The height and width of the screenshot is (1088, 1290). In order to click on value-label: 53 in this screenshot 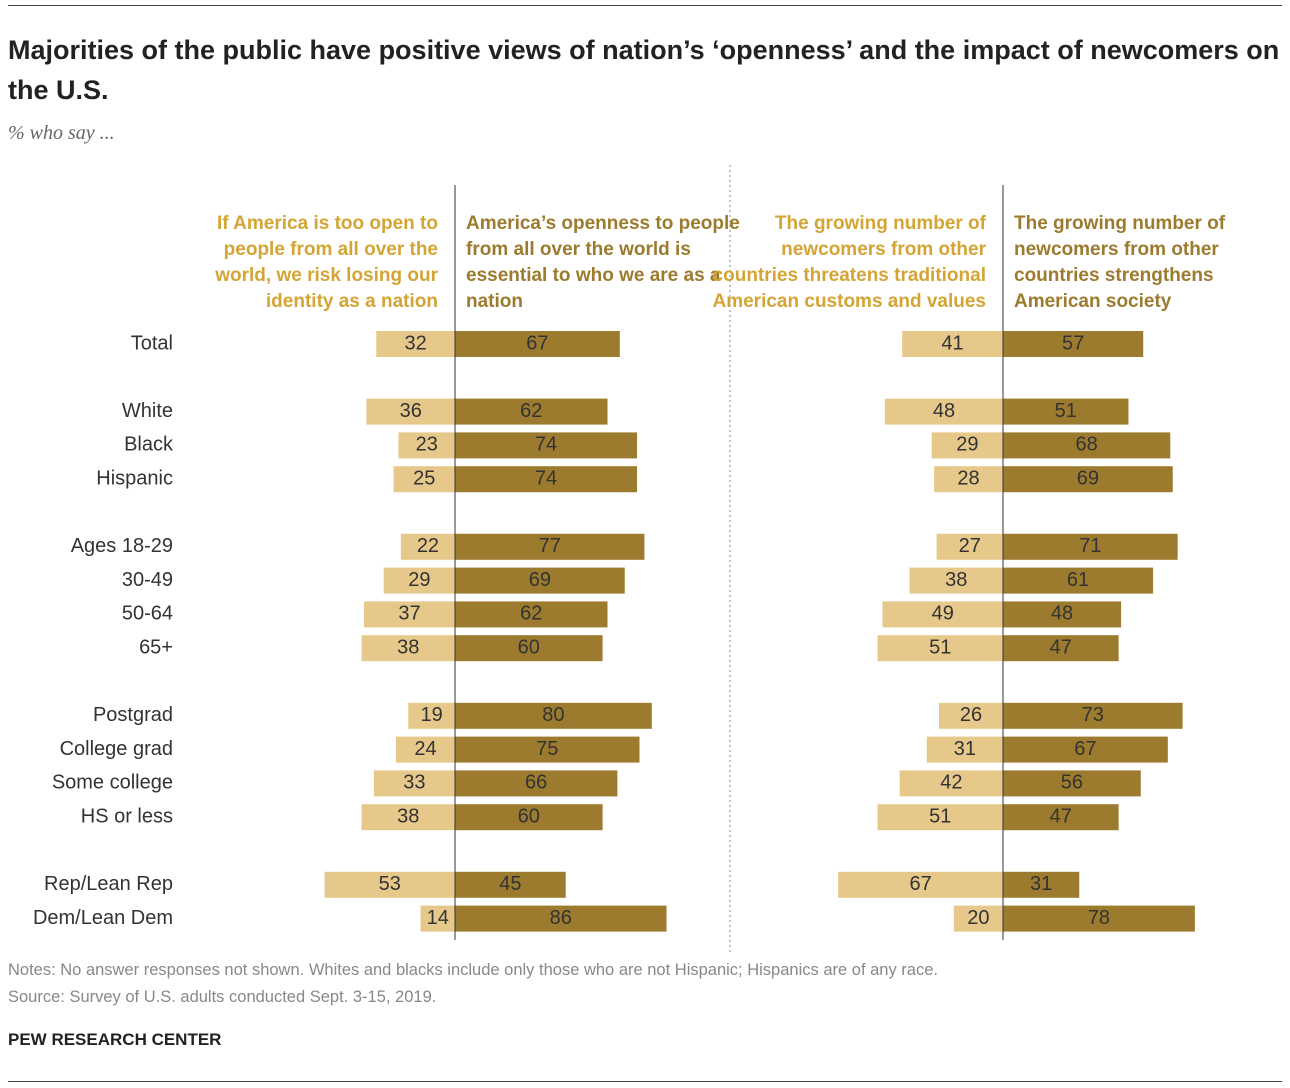, I will do `click(390, 884)`.